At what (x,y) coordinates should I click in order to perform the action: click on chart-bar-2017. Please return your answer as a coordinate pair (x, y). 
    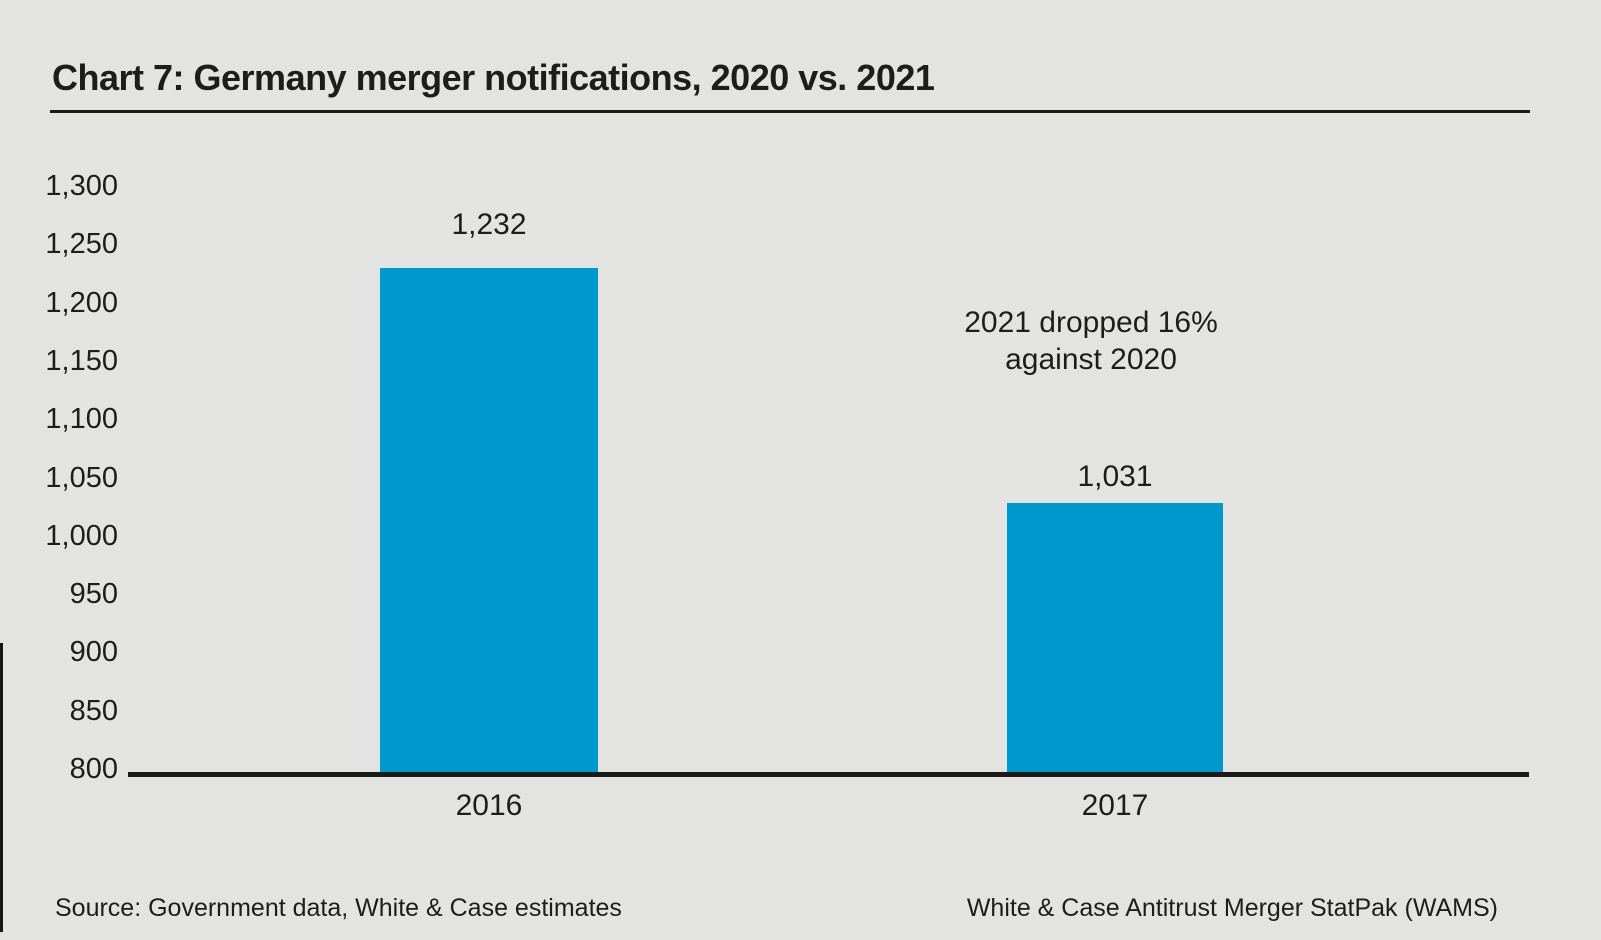
    Looking at the image, I should click on (1115, 637).